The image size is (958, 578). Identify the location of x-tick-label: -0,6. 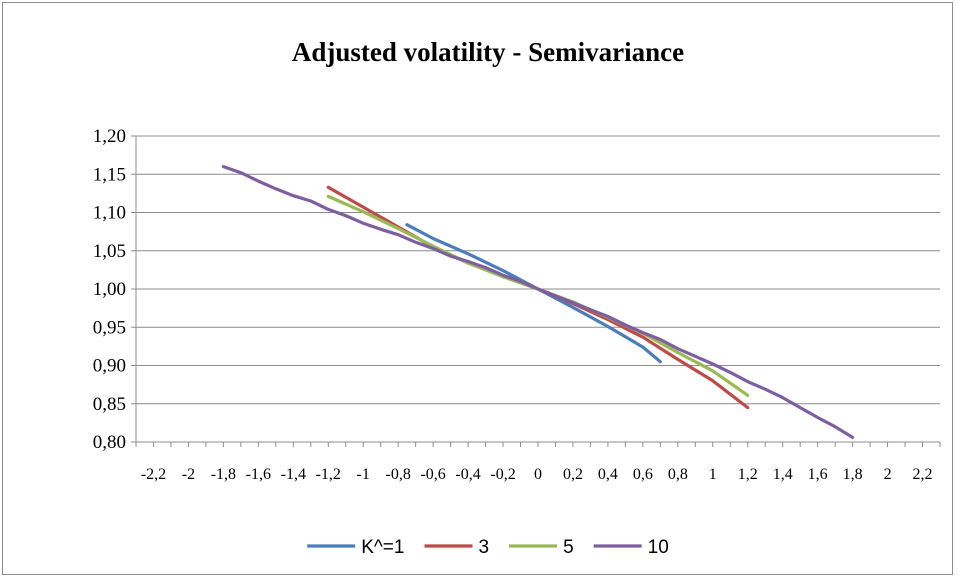
(432, 474).